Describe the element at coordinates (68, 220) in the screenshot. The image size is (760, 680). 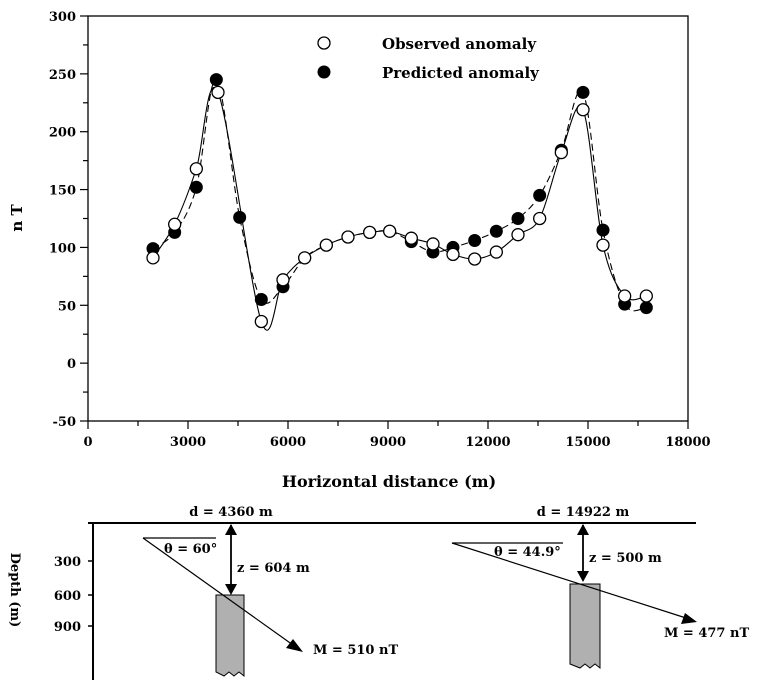
I see `y-axis: -50 0 50 100 150 200 250 300` at that location.